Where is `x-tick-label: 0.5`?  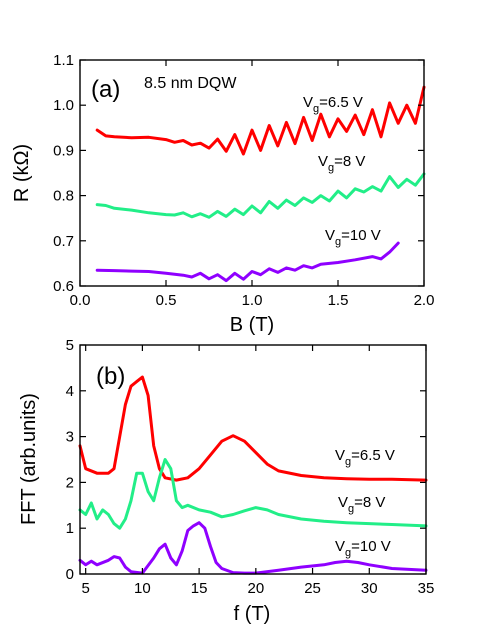
x-tick-label: 0.5 is located at coordinates (166, 300).